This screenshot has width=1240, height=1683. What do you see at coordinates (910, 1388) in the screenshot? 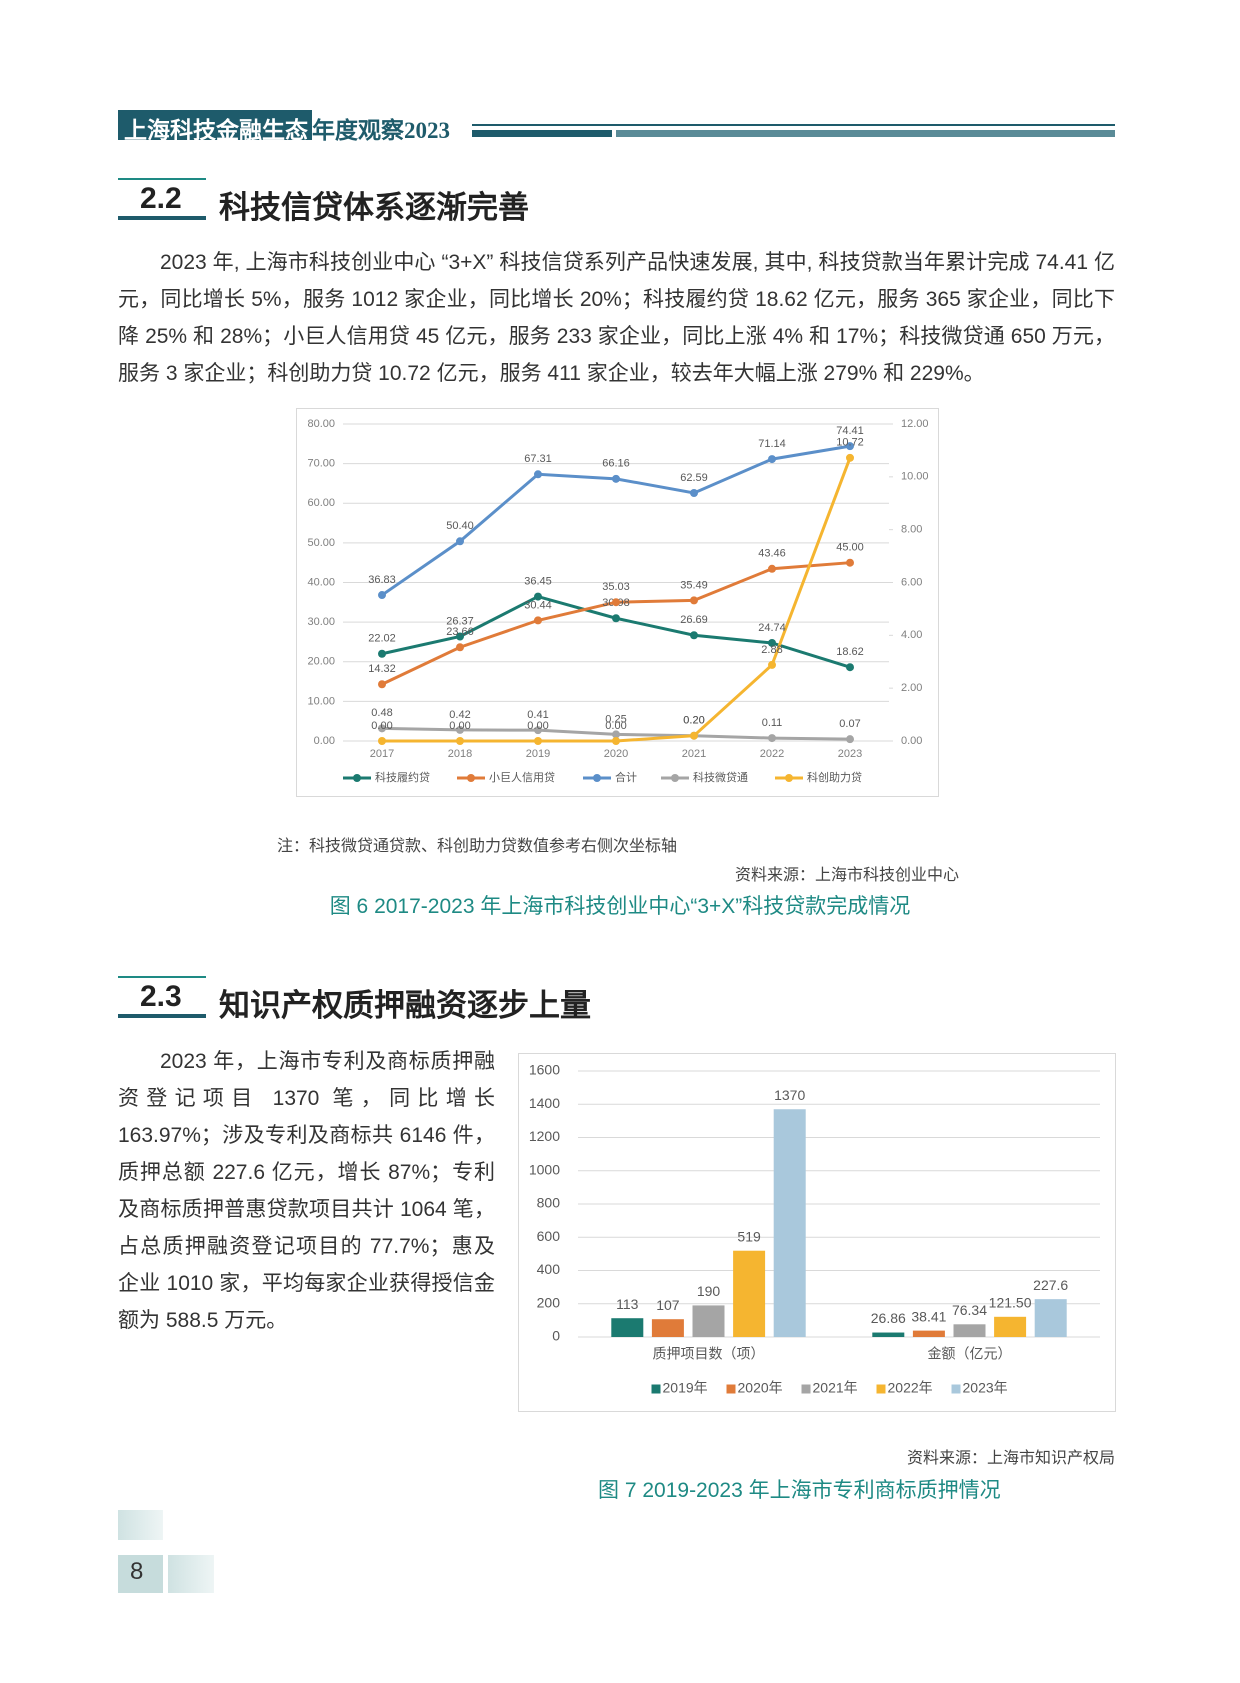
I see `legend-label: 2022年` at bounding box center [910, 1388].